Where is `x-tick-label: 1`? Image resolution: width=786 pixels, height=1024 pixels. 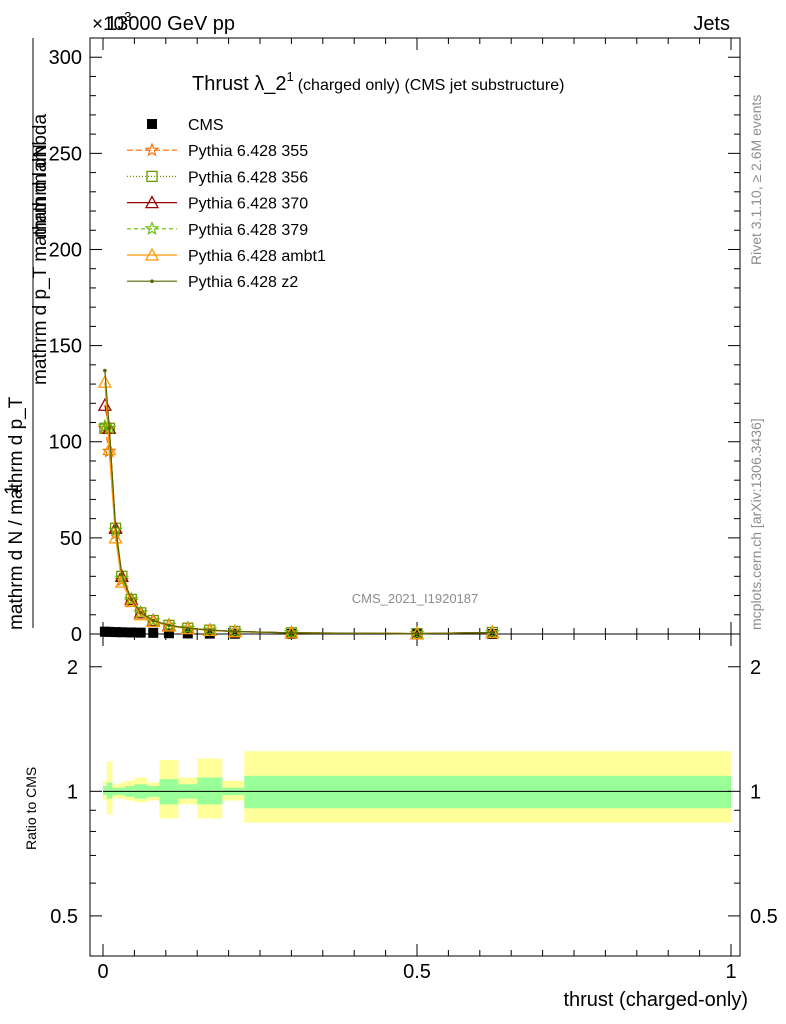 x-tick-label: 1 is located at coordinates (730, 972).